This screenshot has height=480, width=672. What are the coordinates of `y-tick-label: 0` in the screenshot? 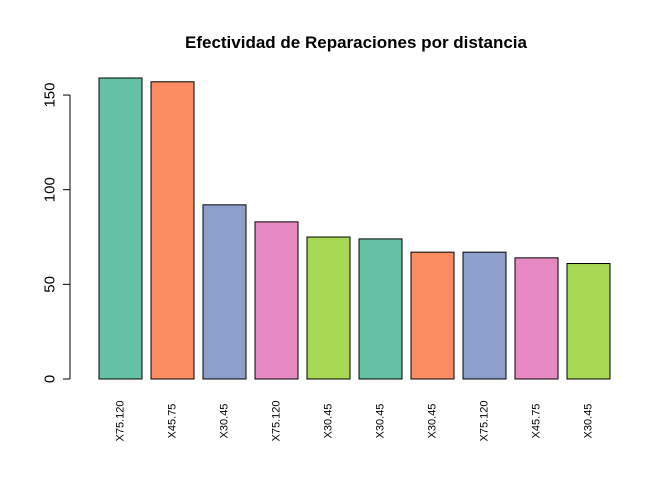 It's located at (50, 379).